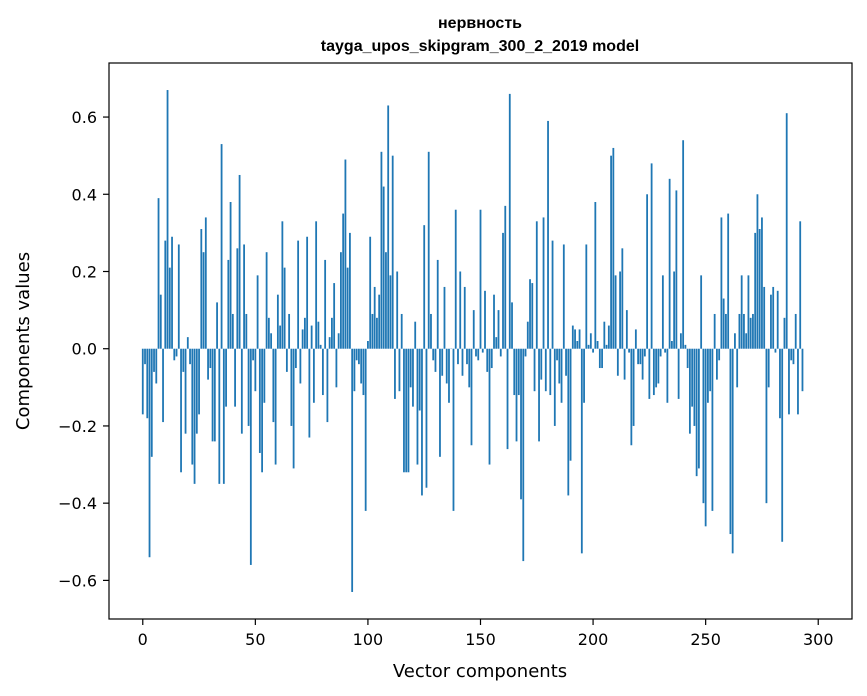  What do you see at coordinates (480, 23) in the screenshot?
I see `chart-title: нервность` at bounding box center [480, 23].